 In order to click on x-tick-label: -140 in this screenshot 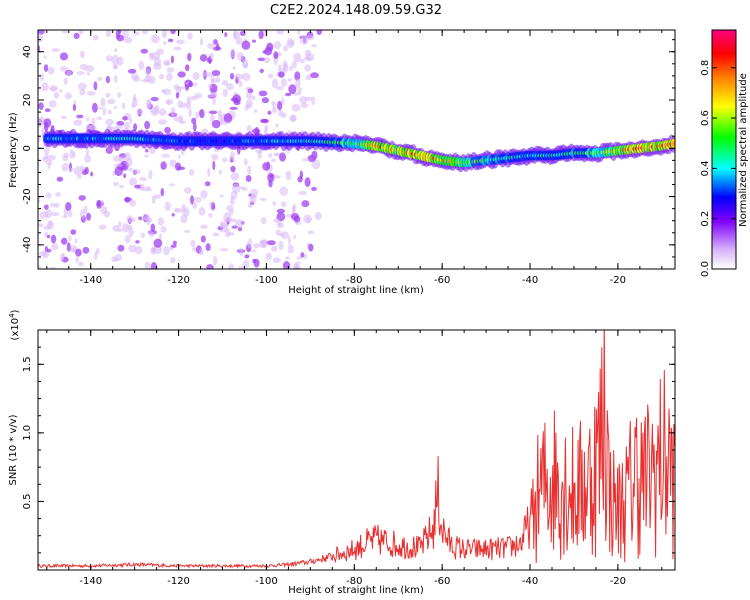, I will do `click(90, 581)`.